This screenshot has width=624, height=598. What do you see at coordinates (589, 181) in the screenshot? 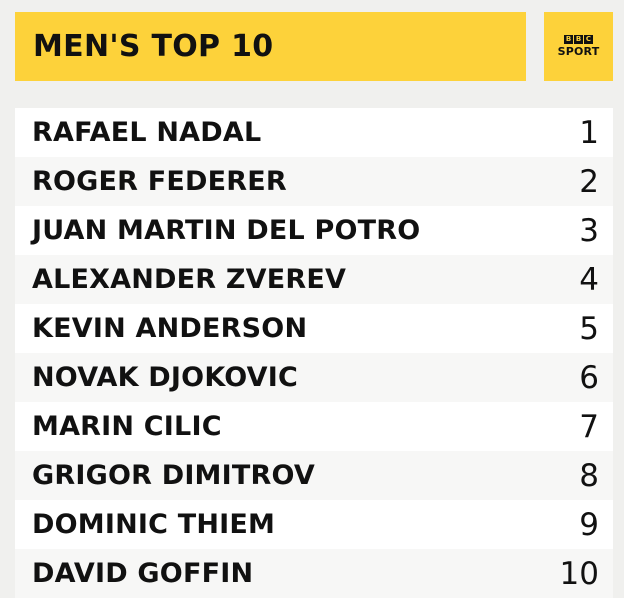
I see `player-rank: 2` at bounding box center [589, 181].